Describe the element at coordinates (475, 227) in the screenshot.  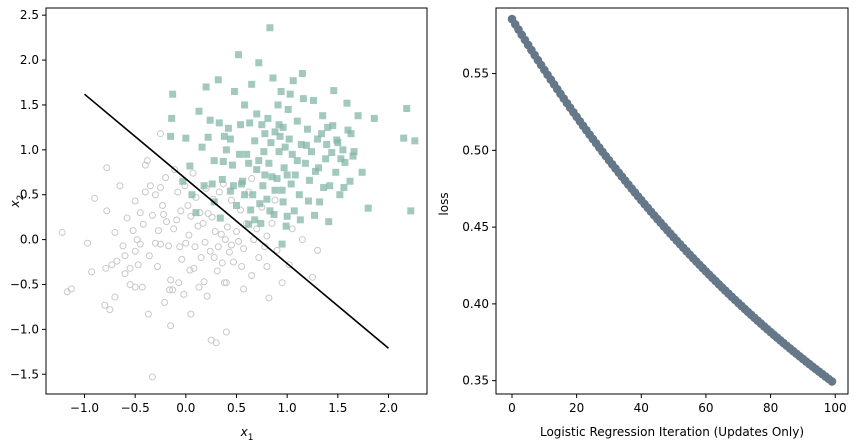
I see `y-tick-label: 0.45` at that location.